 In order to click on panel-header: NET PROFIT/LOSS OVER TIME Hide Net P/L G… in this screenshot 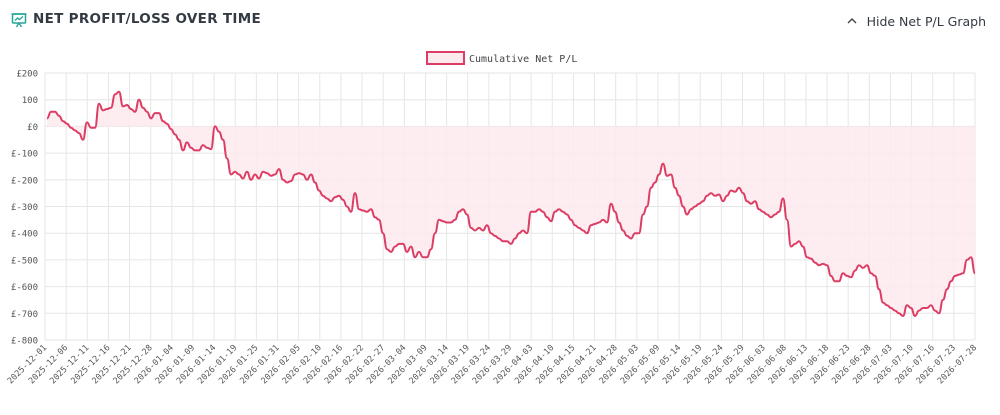, I will do `click(500, 21)`.